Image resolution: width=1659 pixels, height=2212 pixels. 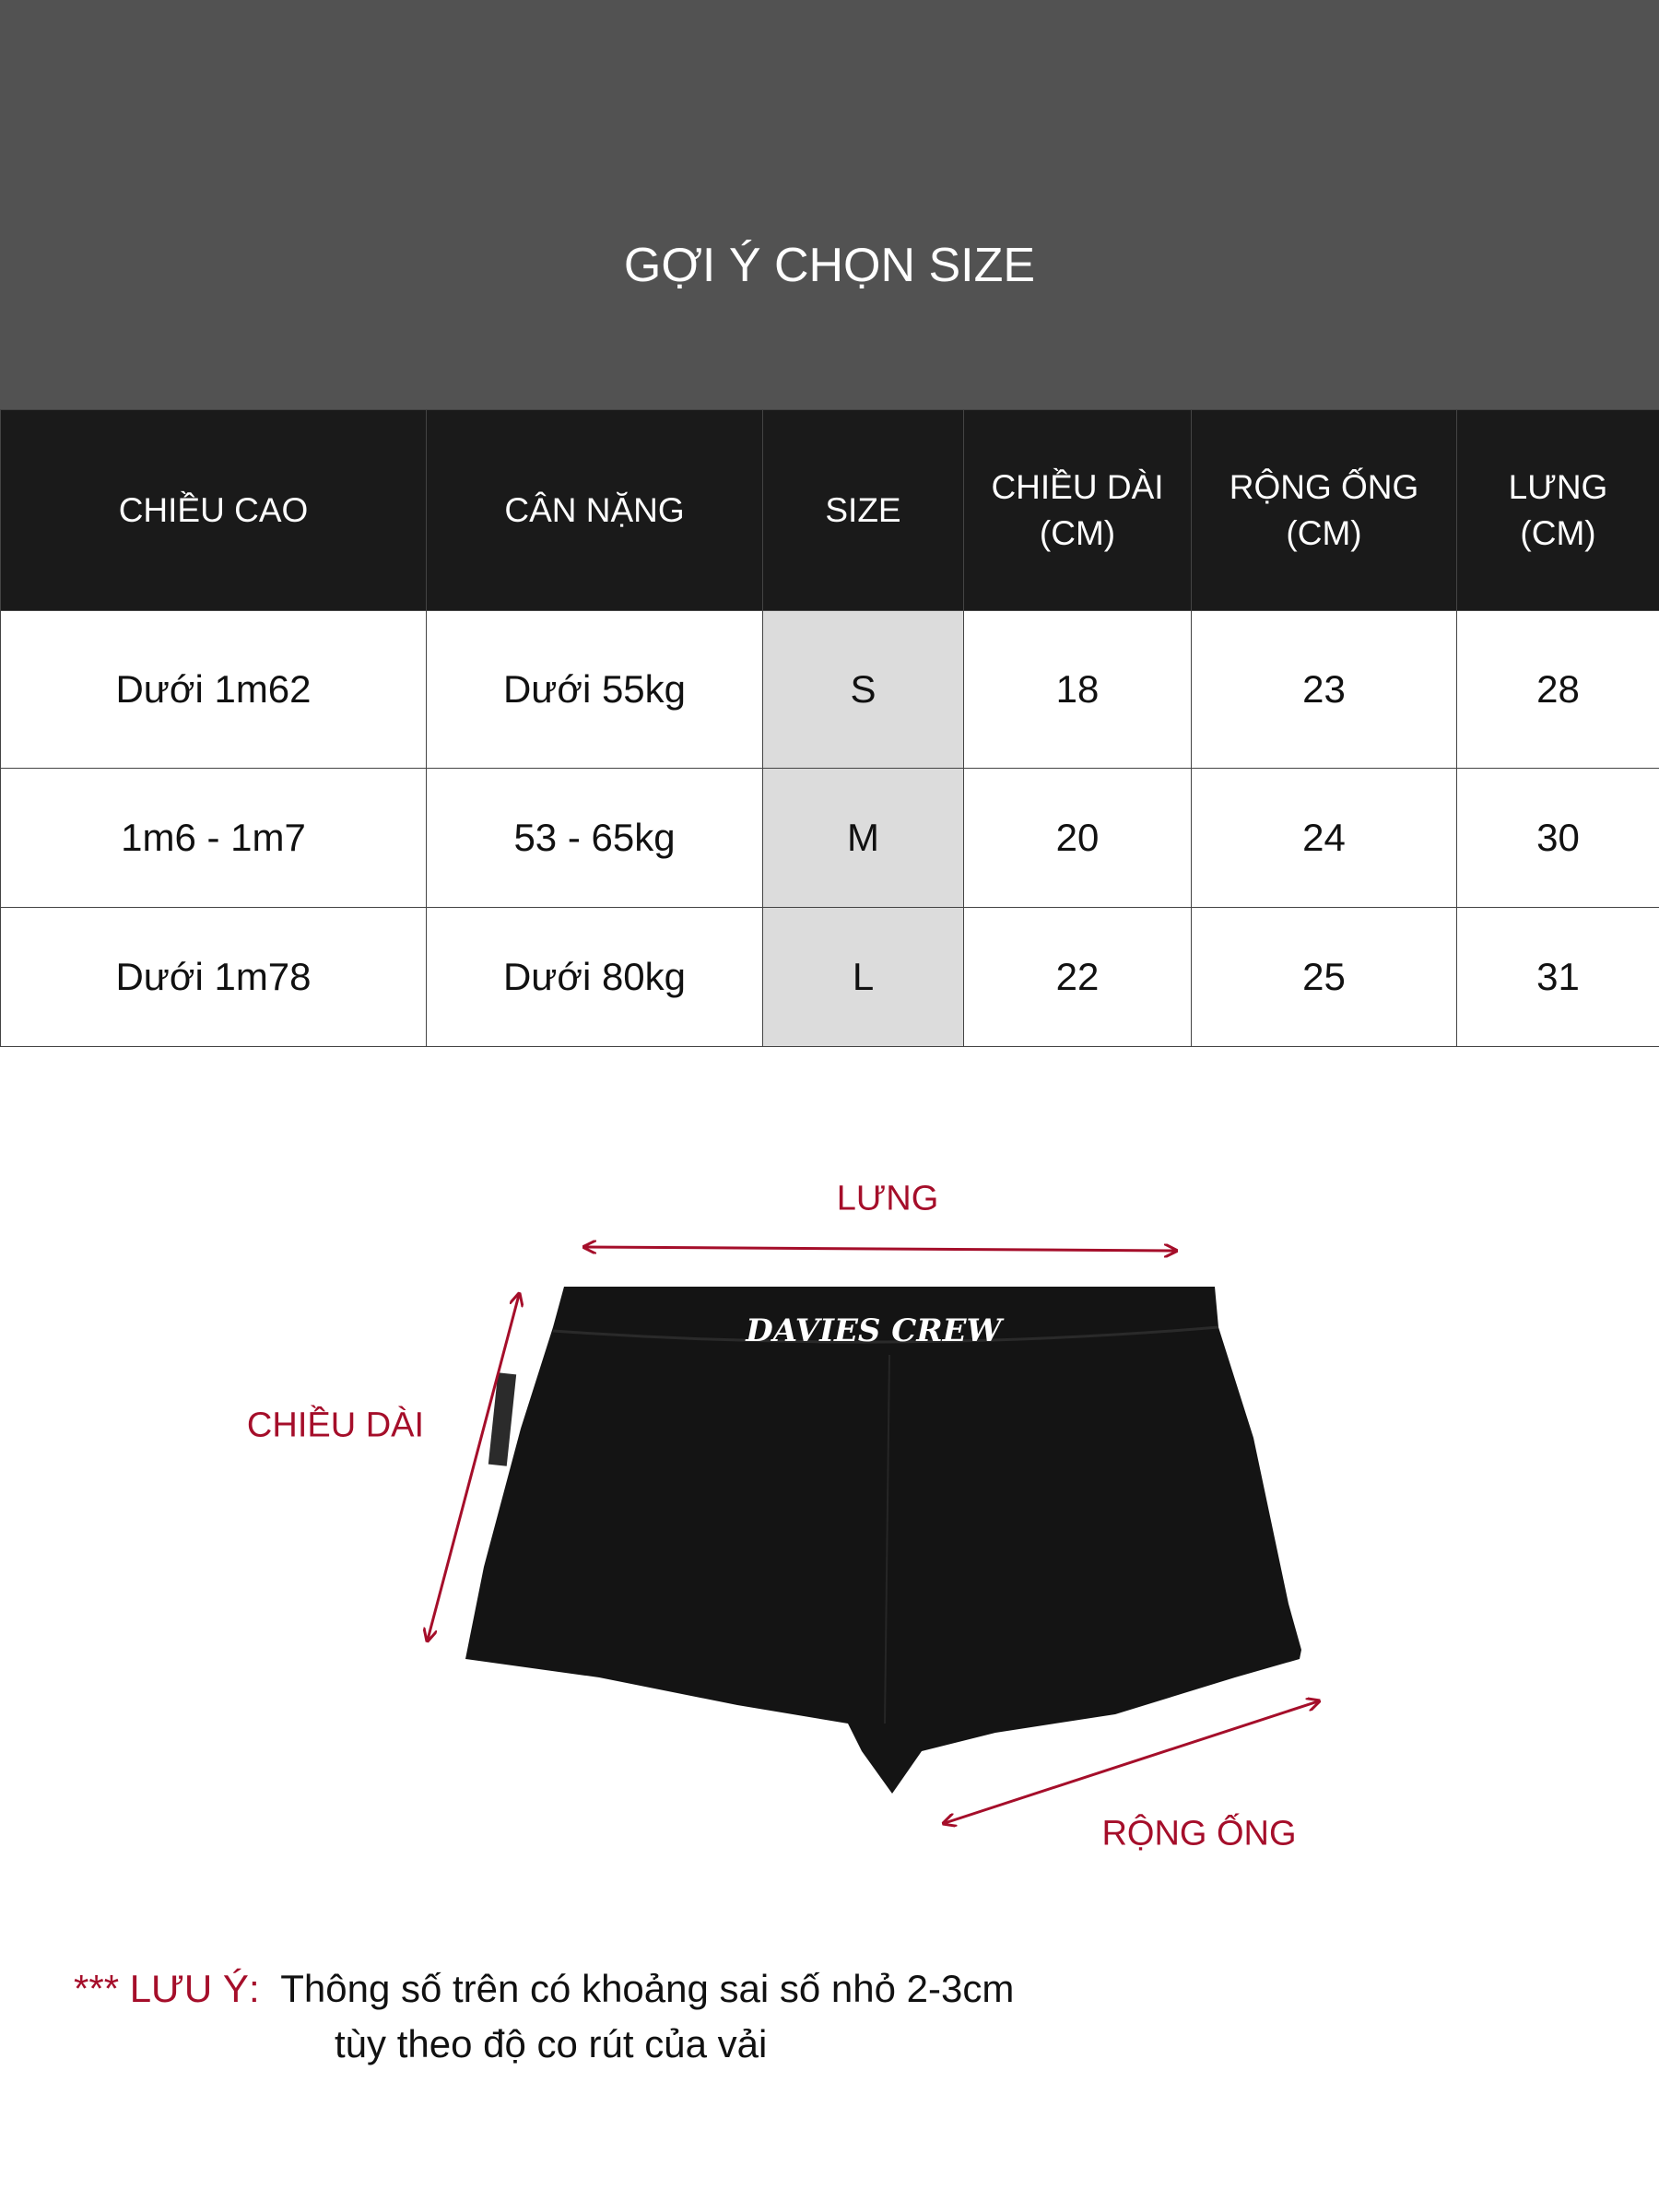 I want to click on table-cell: 28, so click(x=1557, y=689).